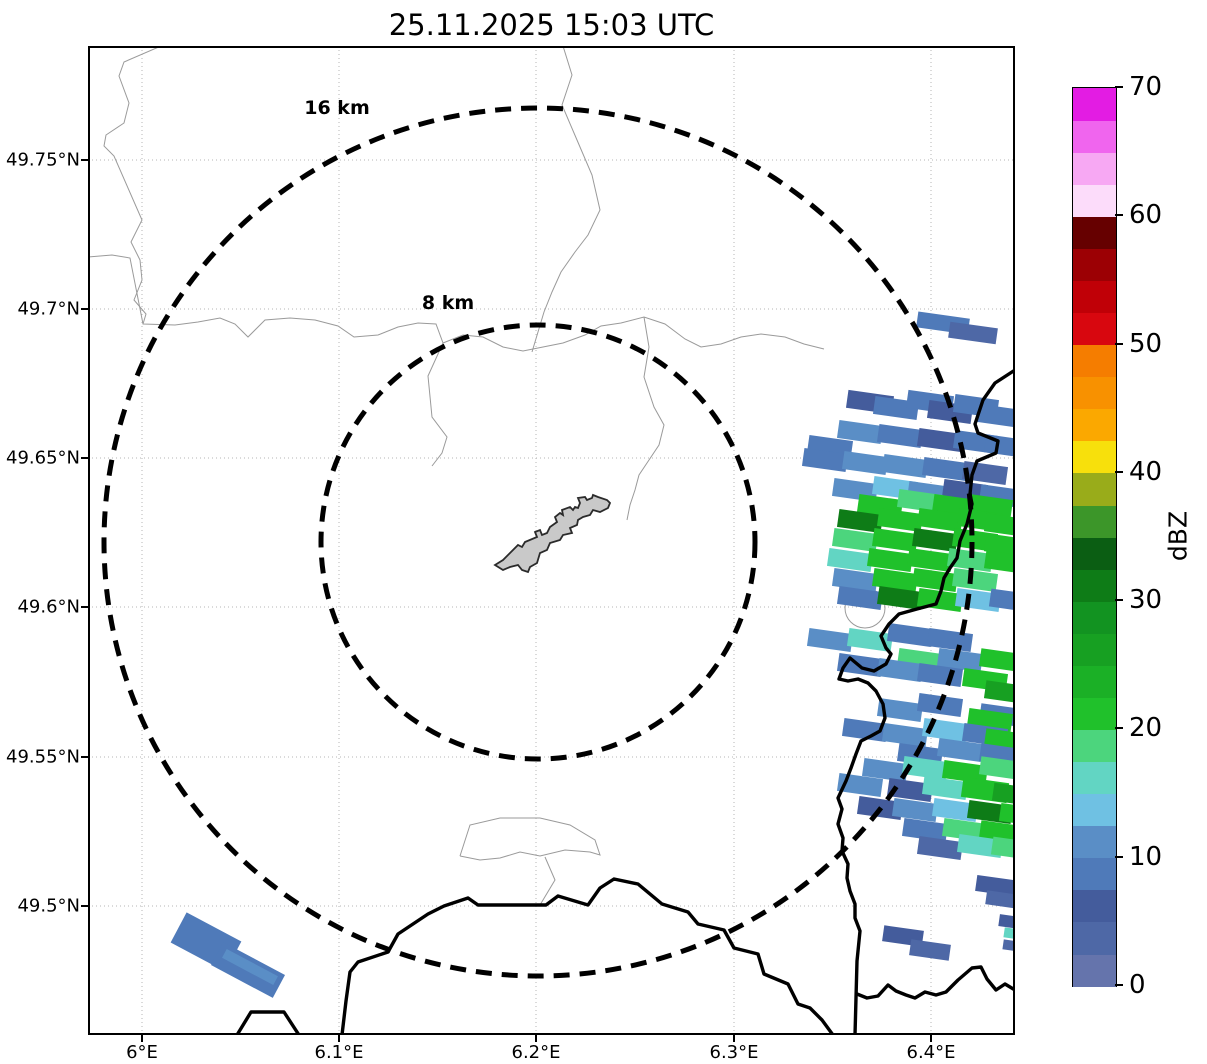  I want to click on colorbar-units-label: dBZ, so click(1178, 536).